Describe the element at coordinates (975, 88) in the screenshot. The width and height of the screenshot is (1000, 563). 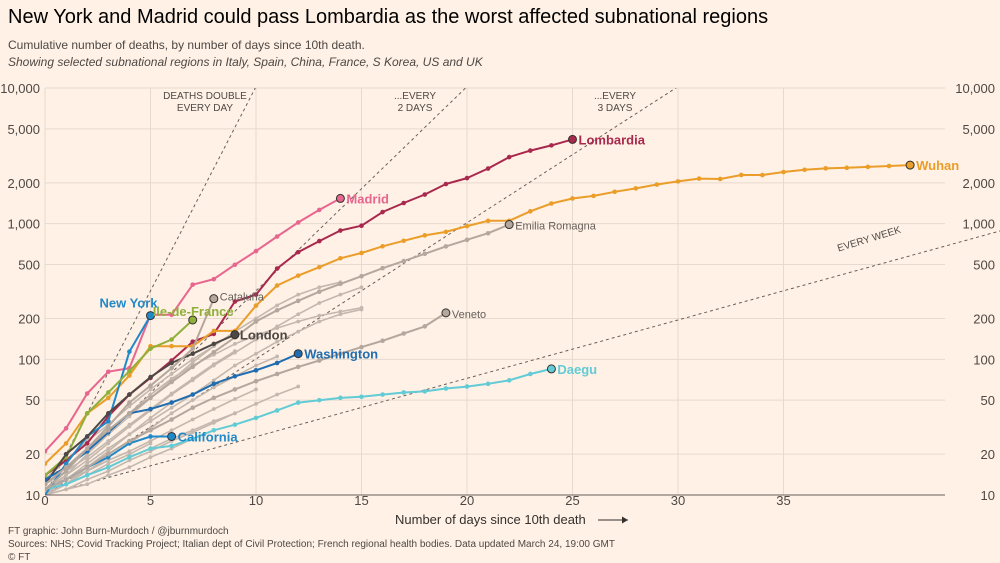
I see `y-tick-label-right: 10,000` at that location.